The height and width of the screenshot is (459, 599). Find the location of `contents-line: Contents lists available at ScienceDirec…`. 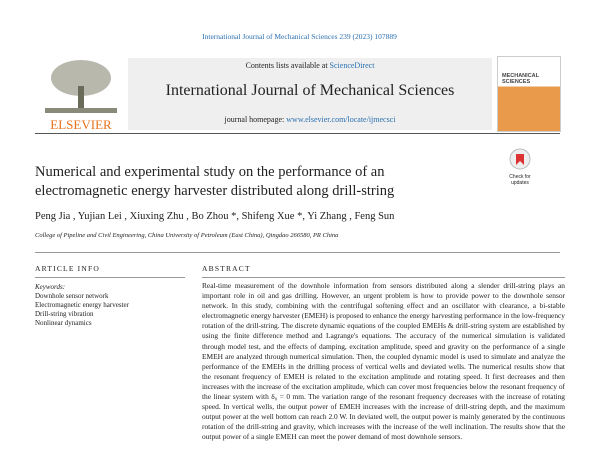

contents-line: Contents lists available at ScienceDirec… is located at coordinates (310, 65).